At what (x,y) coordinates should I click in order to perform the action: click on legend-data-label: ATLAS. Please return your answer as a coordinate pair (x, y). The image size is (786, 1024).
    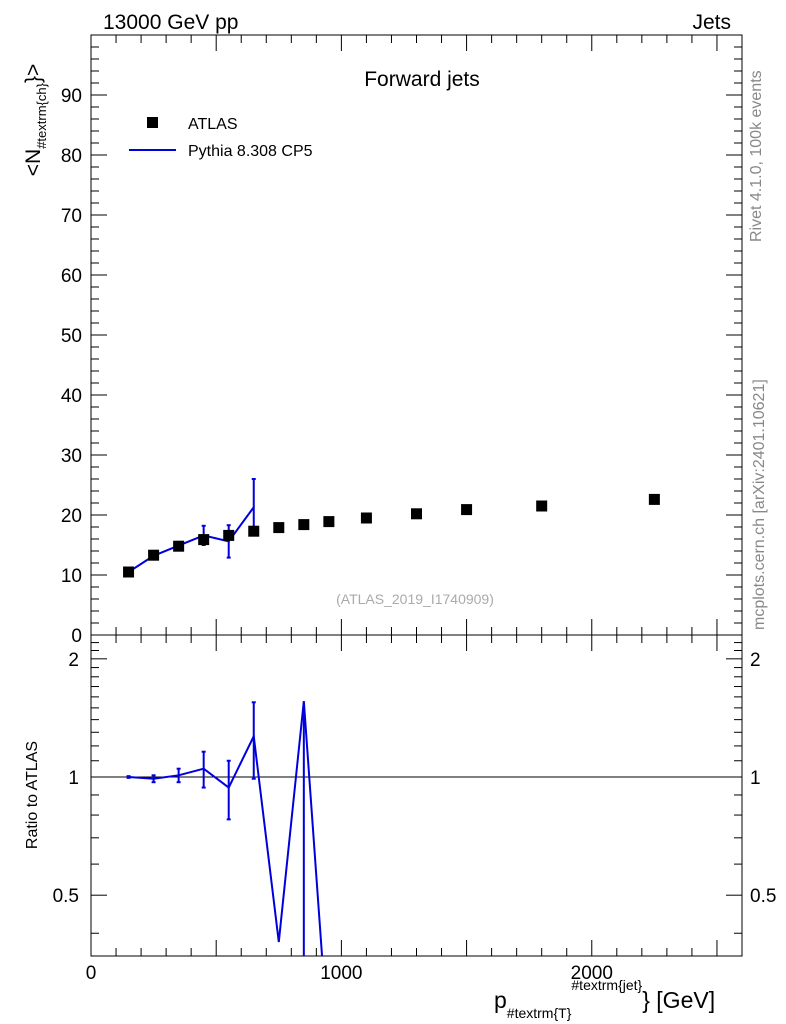
    Looking at the image, I should click on (213, 124).